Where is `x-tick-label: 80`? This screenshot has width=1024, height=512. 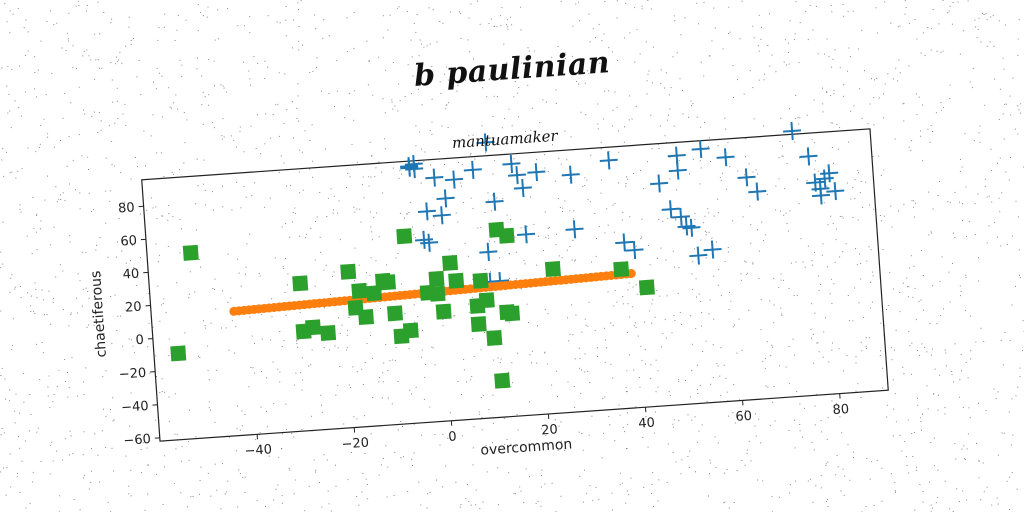
x-tick-label: 80 is located at coordinates (841, 410).